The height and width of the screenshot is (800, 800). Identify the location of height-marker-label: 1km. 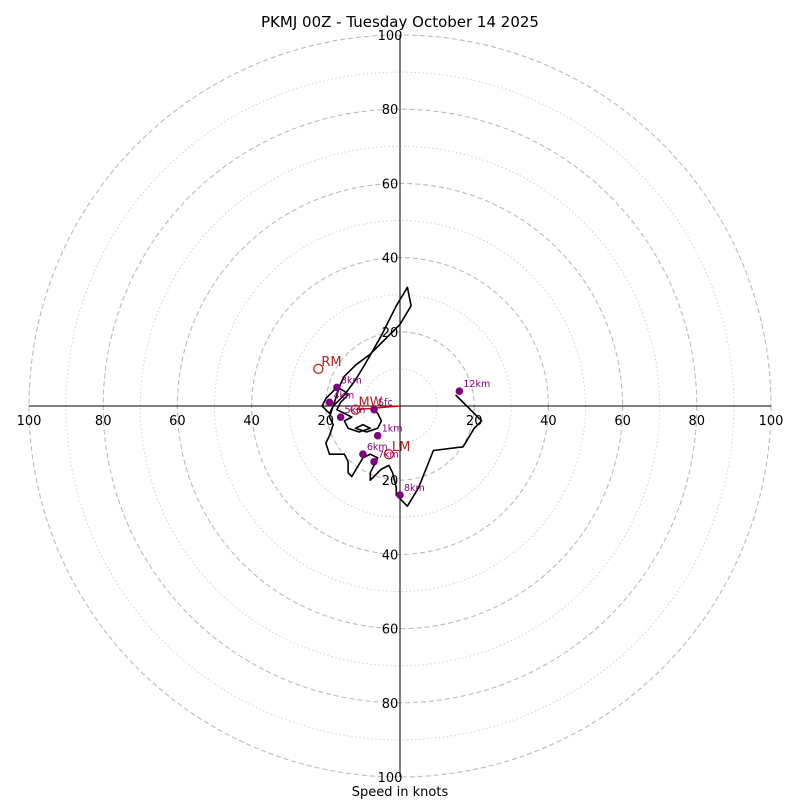
(392, 429).